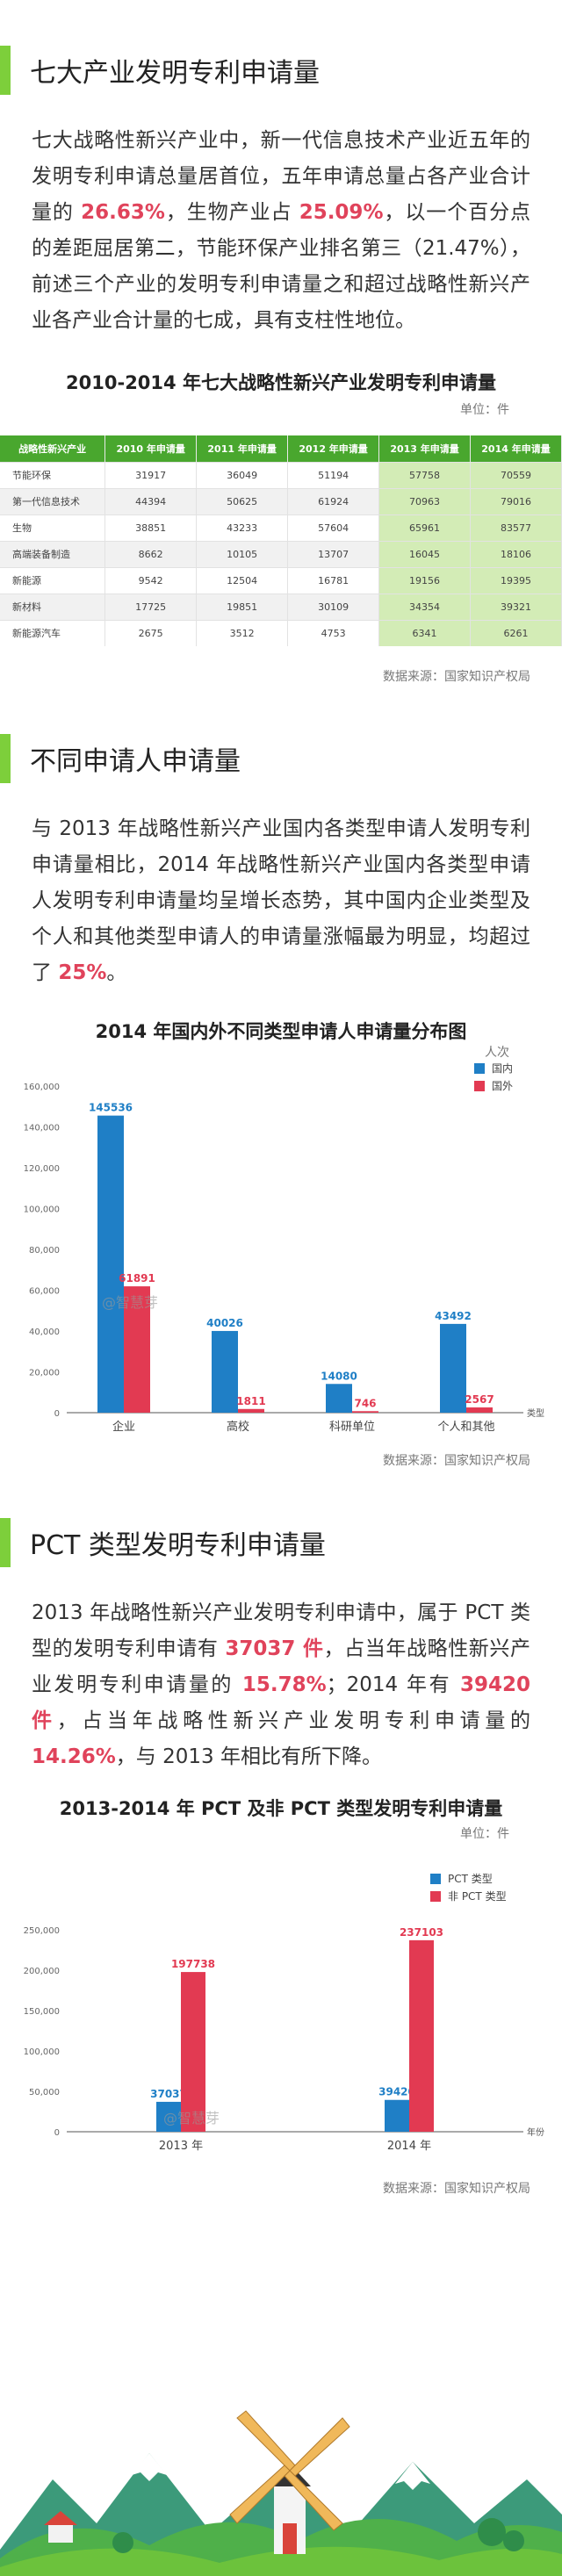 The height and width of the screenshot is (2576, 562). I want to click on table-unit: 单位：件, so click(485, 410).